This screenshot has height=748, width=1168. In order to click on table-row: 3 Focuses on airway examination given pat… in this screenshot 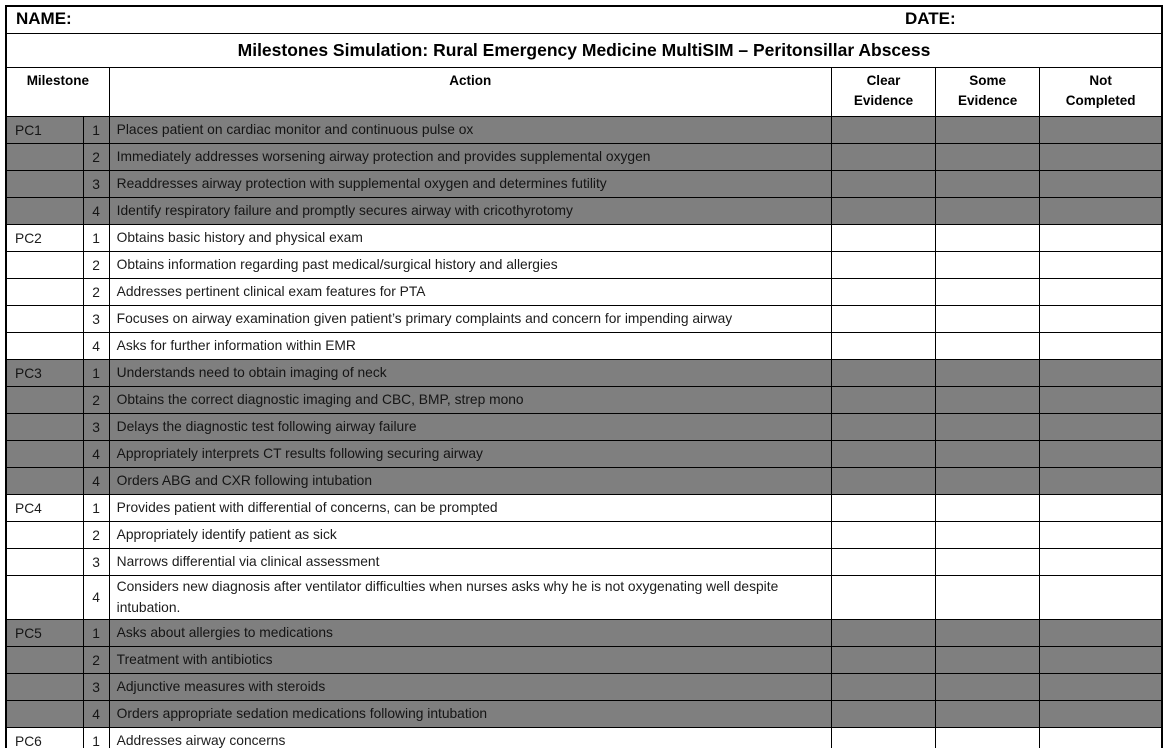, I will do `click(584, 319)`.